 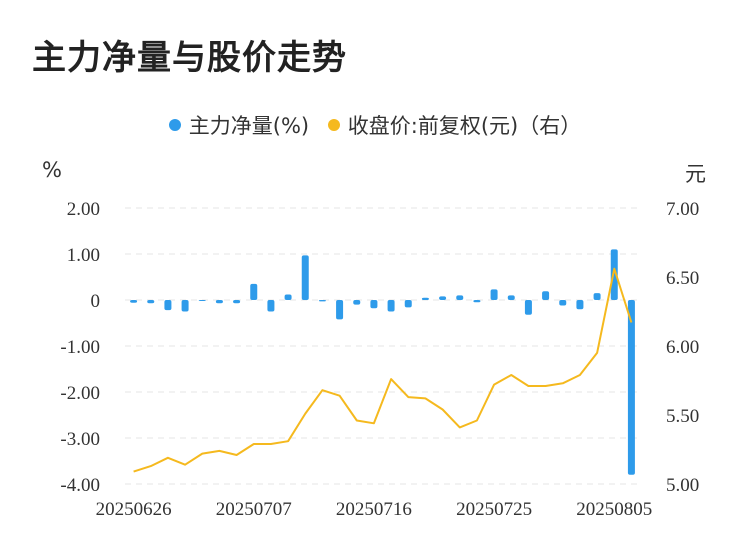 I want to click on right-tick-label: 6.50, so click(x=682, y=278).